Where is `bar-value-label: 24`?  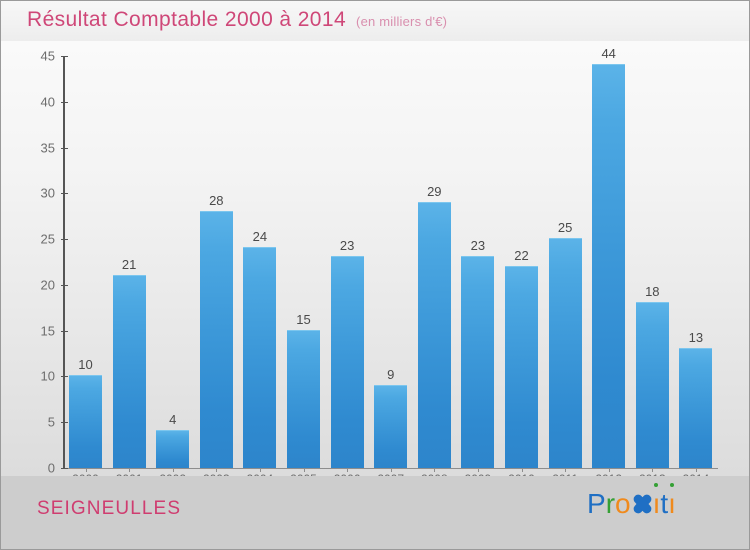
bar-value-label: 24 is located at coordinates (260, 237).